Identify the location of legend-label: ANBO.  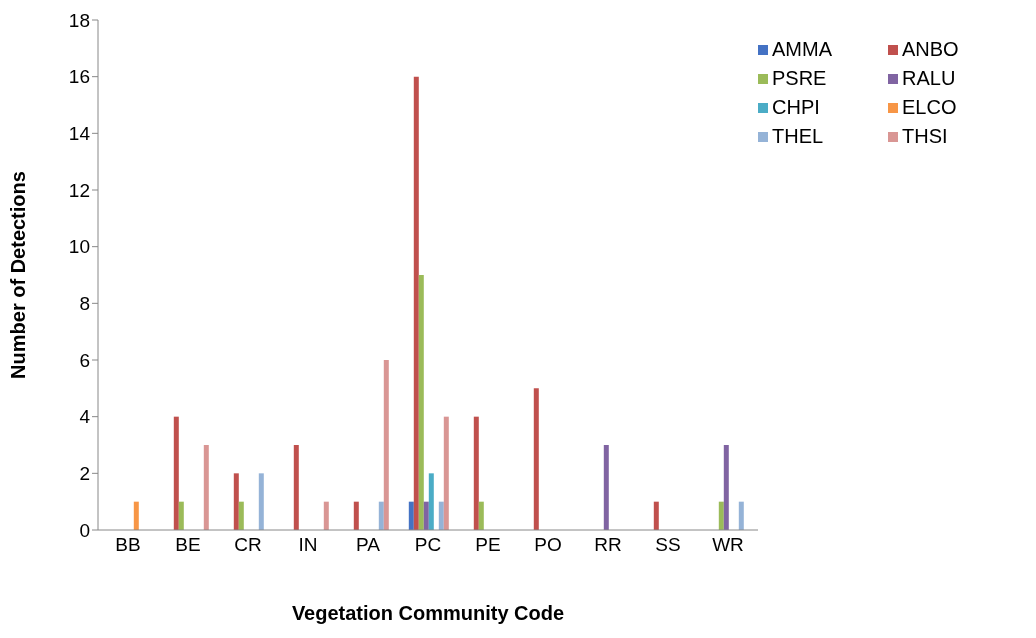
(930, 49).